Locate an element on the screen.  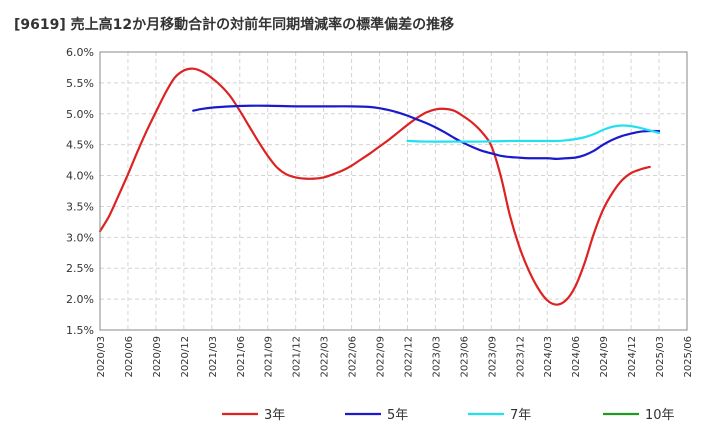
x-tick-label: 2023/06 is located at coordinates (464, 357).